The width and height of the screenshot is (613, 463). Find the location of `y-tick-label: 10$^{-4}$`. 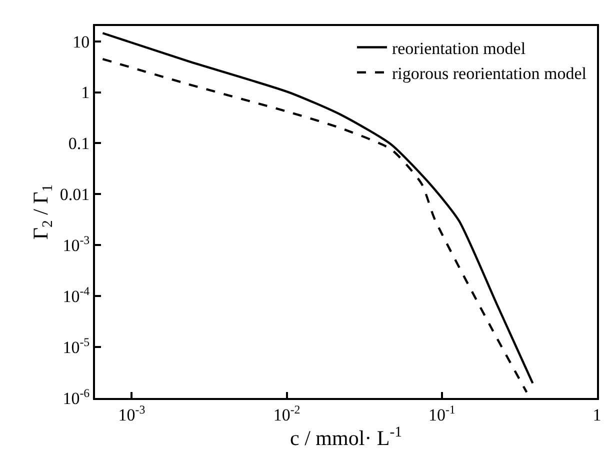

y-tick-label: 10$^{-4}$ is located at coordinates (76, 295).